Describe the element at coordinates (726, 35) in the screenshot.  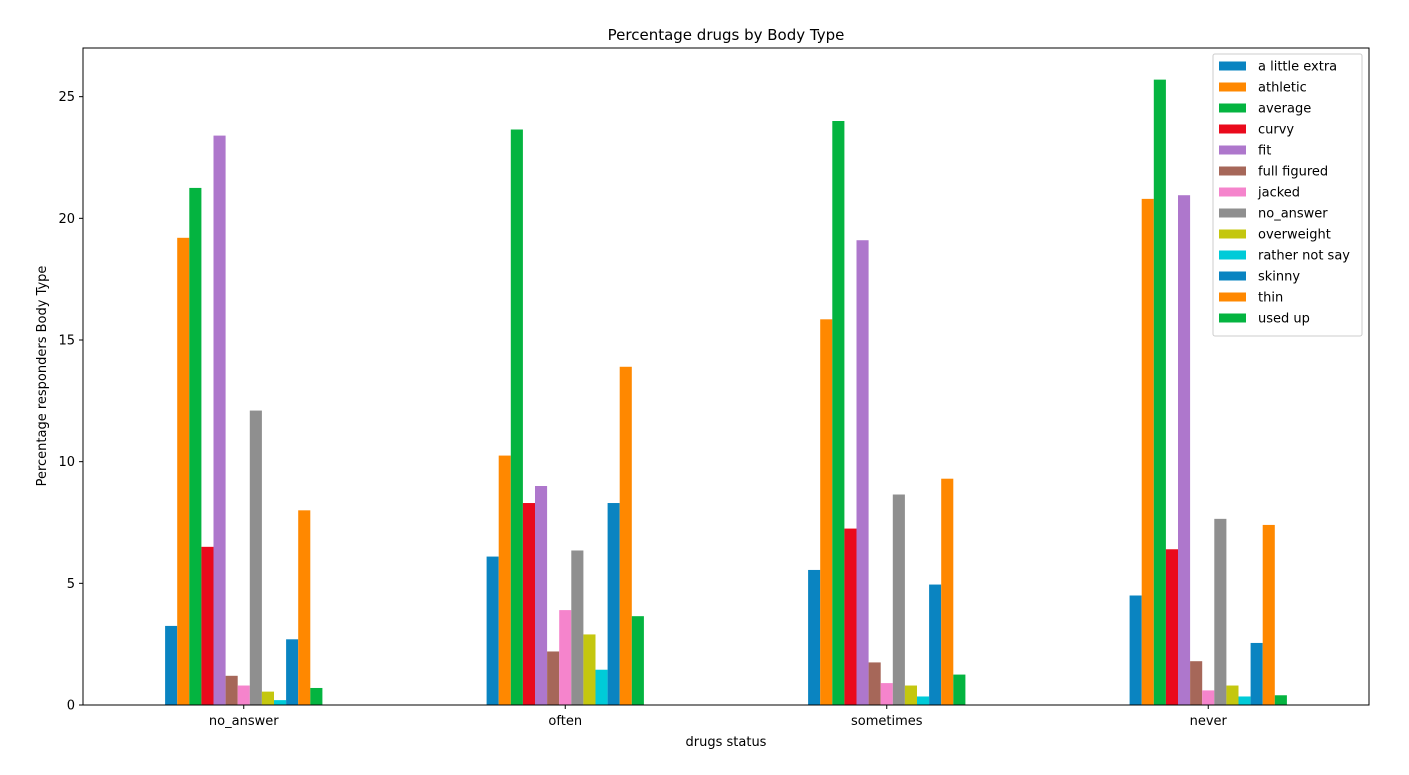
I see `chart-title: Percentage drugs by Body Type` at that location.